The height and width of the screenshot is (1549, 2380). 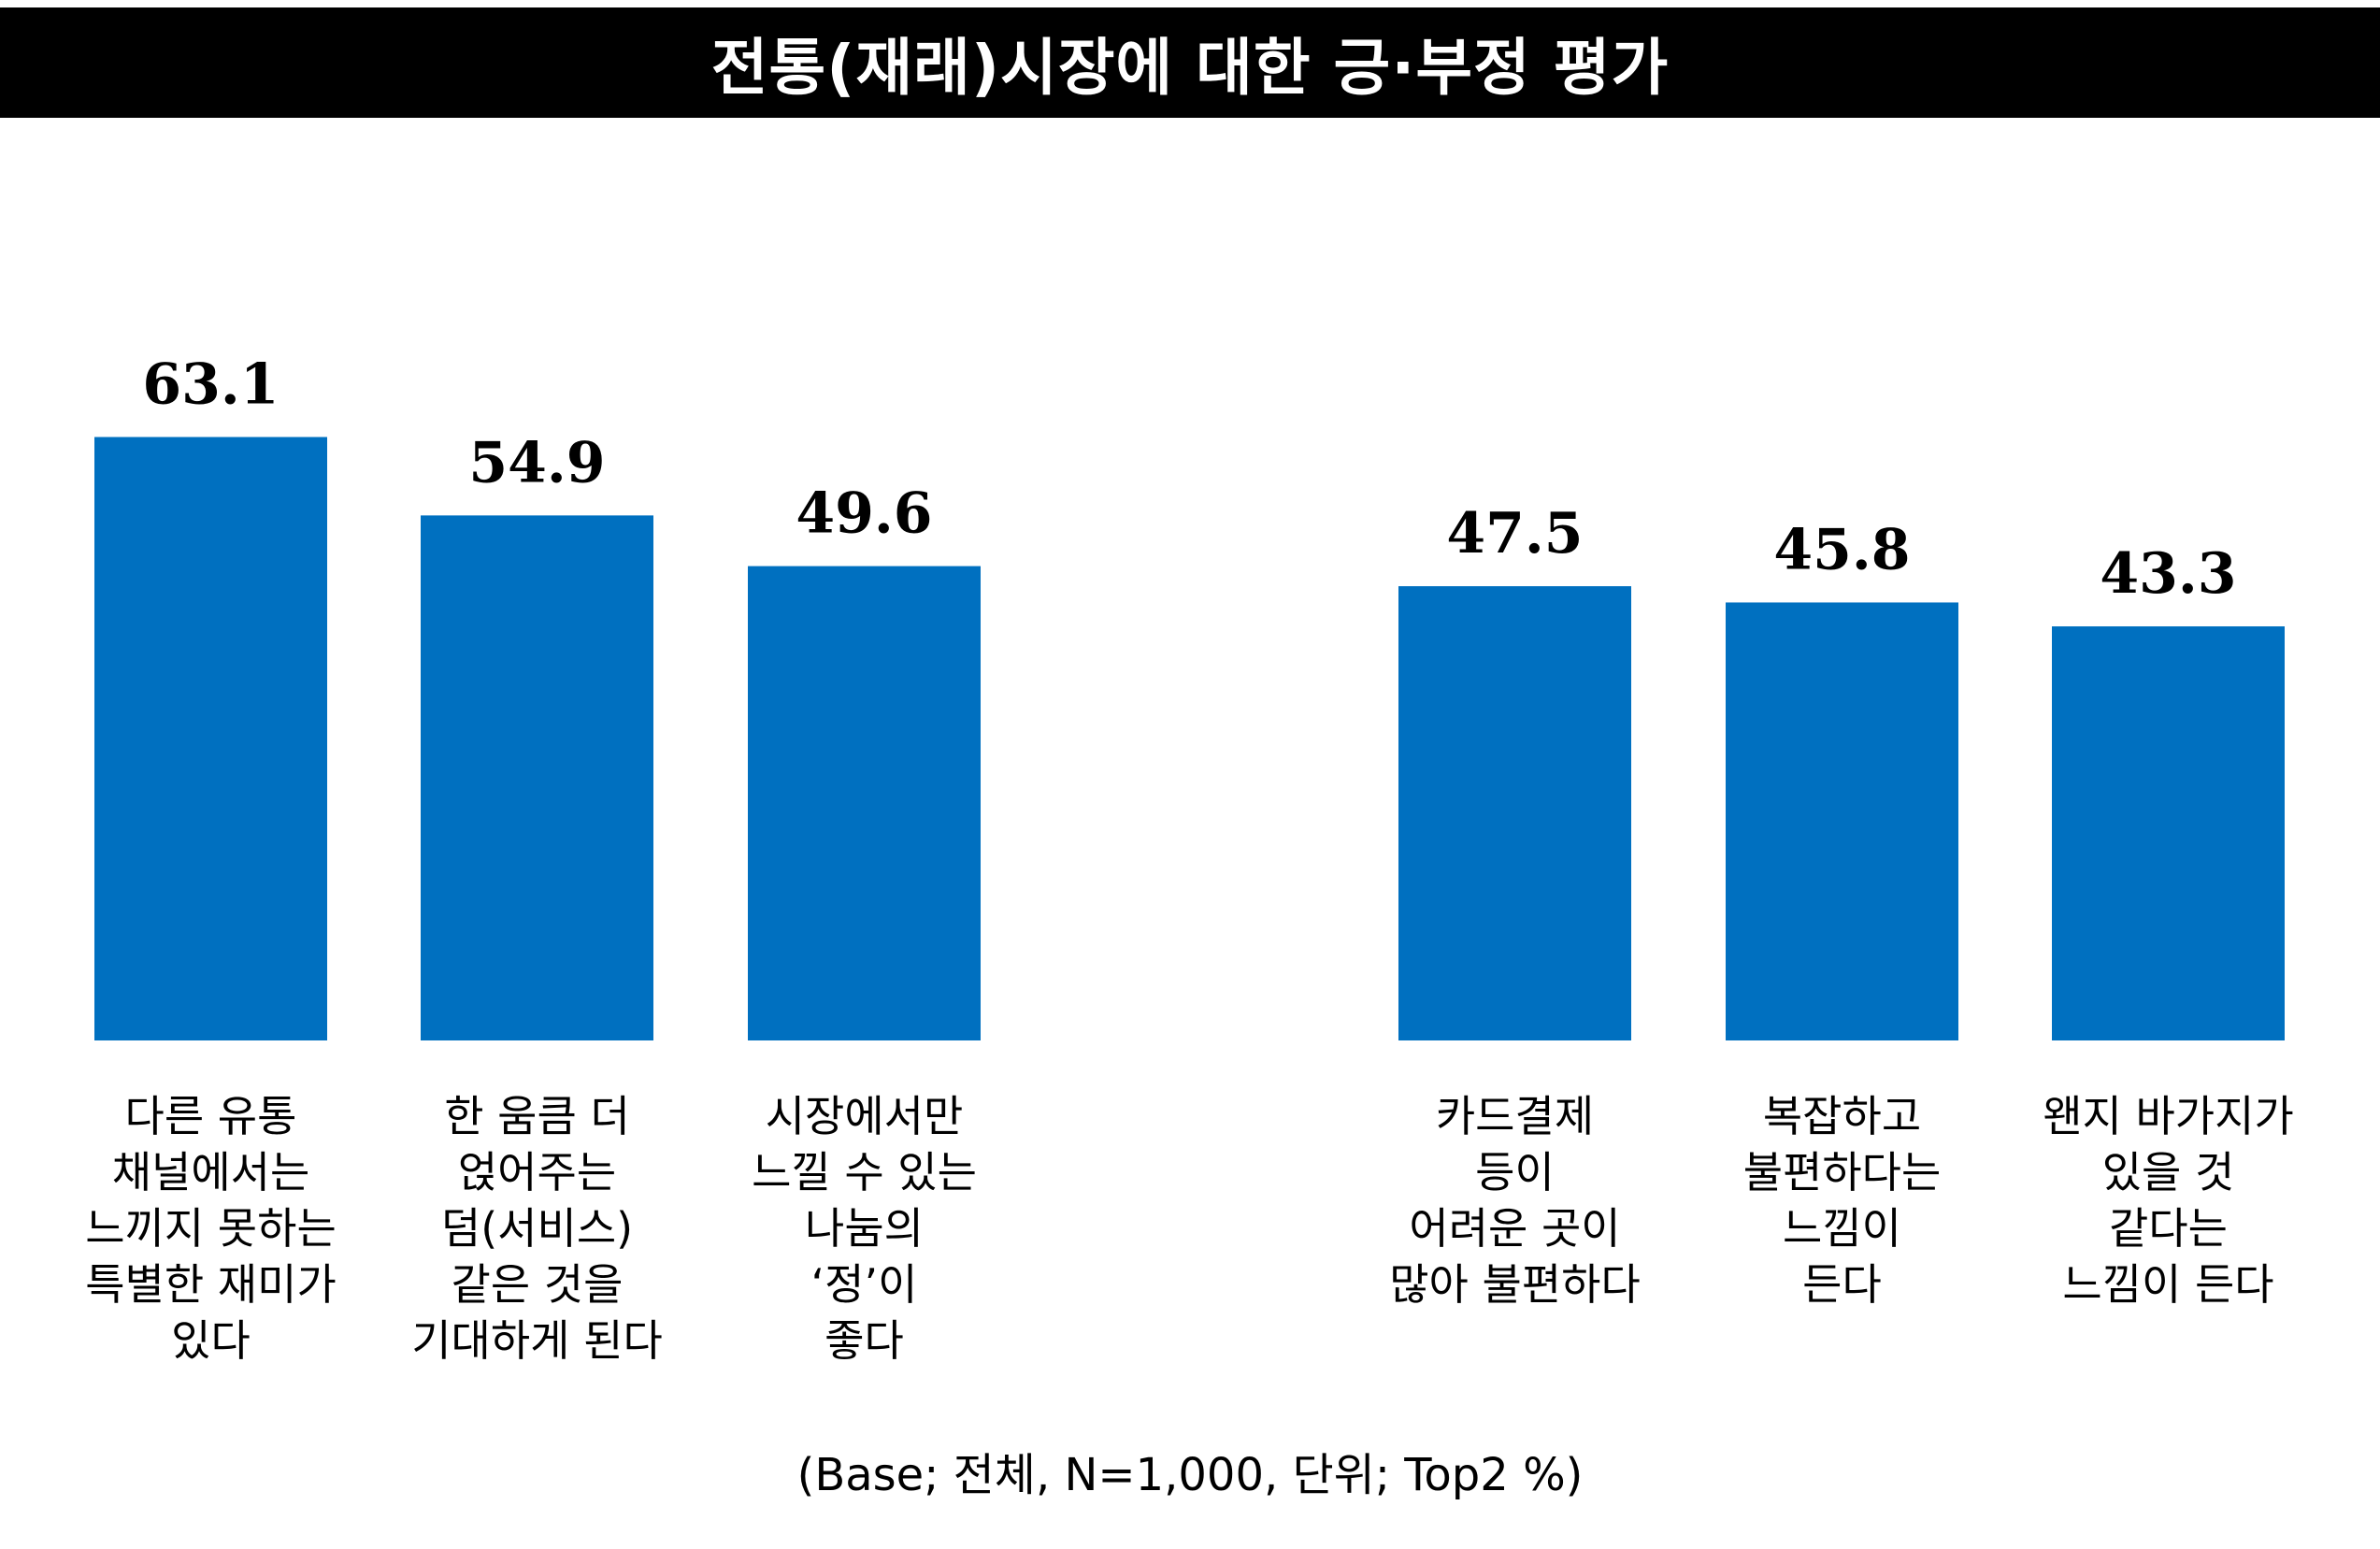 I want to click on data-label-4: 47.5, so click(x=1514, y=534).